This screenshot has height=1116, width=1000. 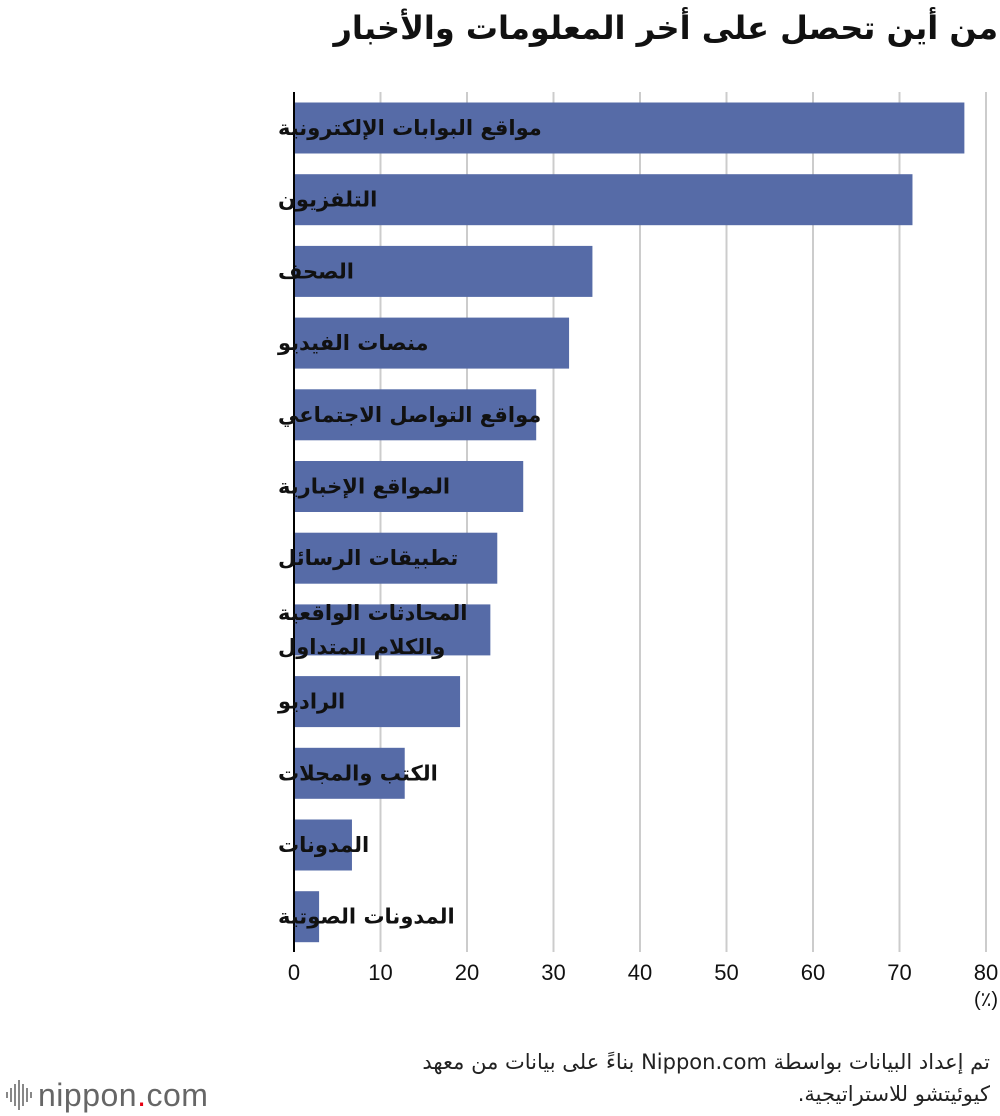 I want to click on logo-text-com: com, so click(x=177, y=1094).